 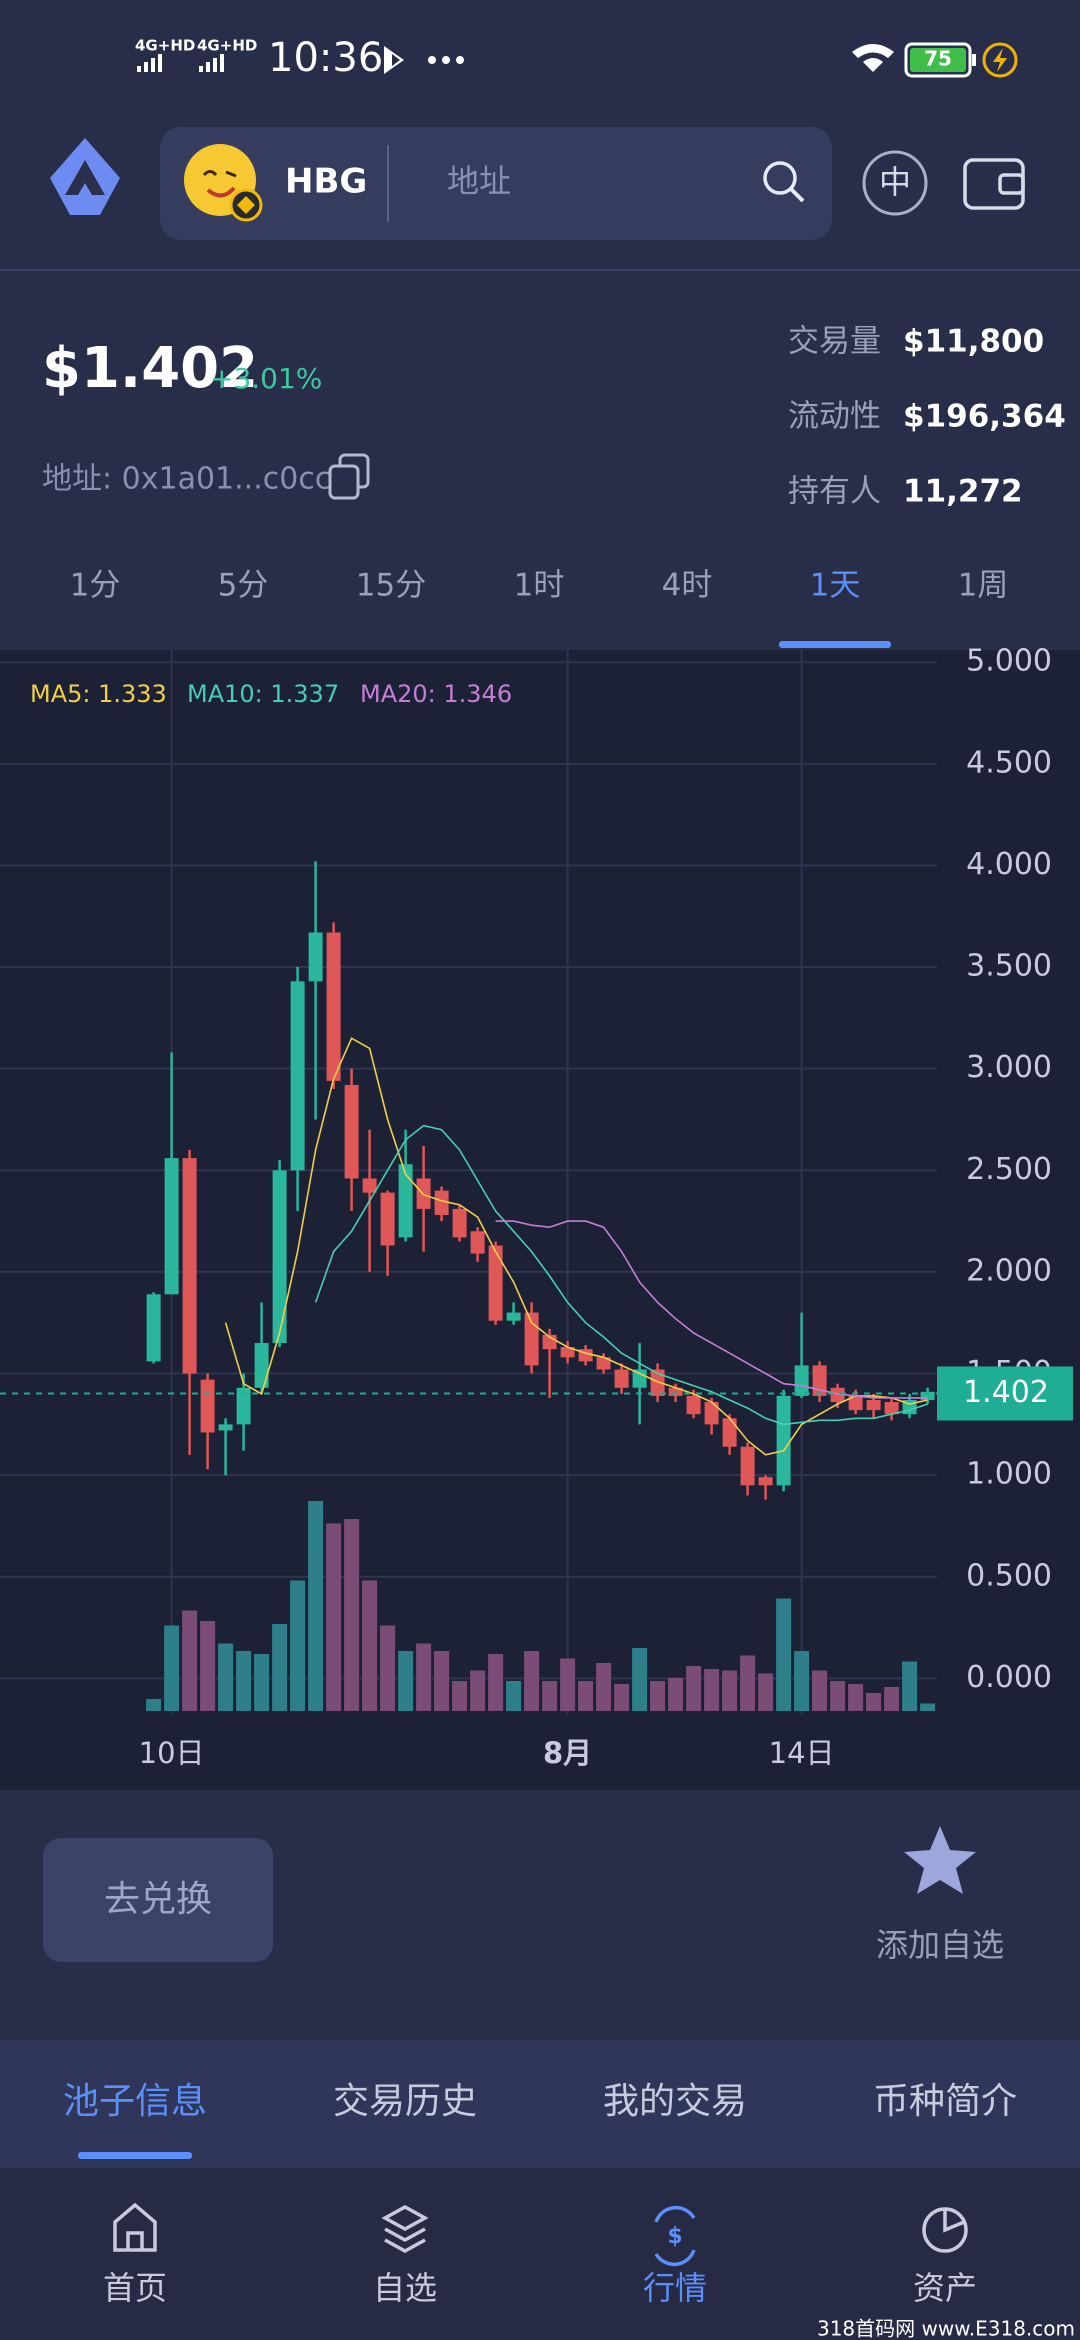 I want to click on interval-tab: 1分, so click(x=95, y=586).